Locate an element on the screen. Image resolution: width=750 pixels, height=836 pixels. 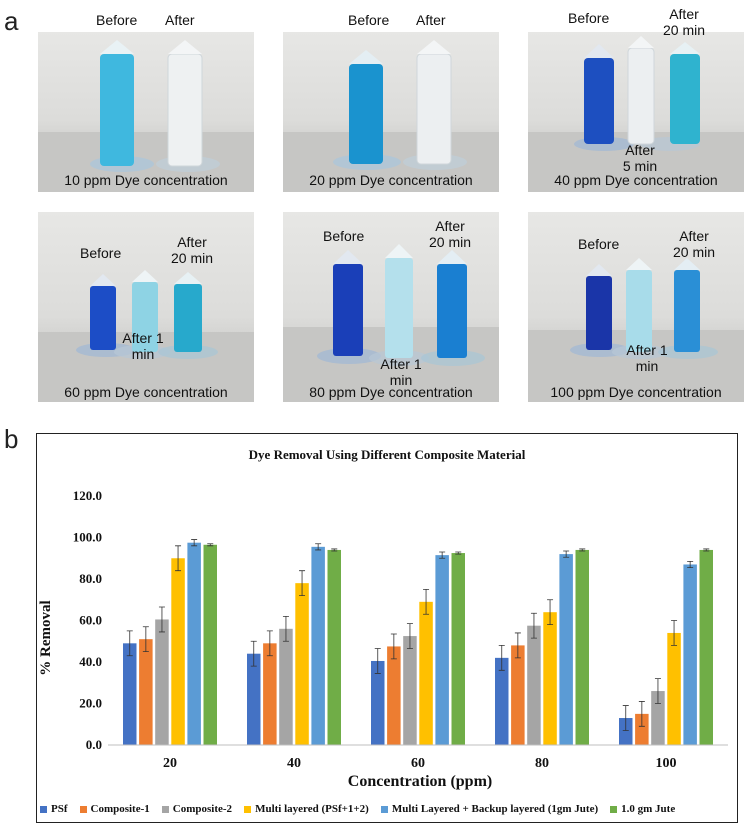
panel-b-letter: b is located at coordinates (11, 439).